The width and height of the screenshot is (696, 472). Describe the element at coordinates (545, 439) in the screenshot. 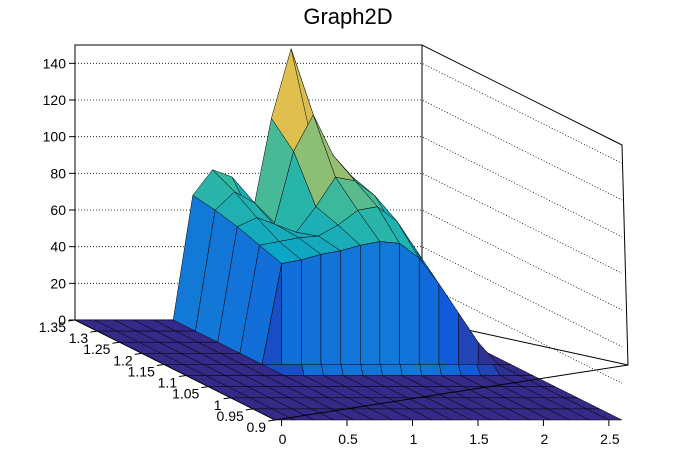

I see `x-tick-label: 2` at that location.